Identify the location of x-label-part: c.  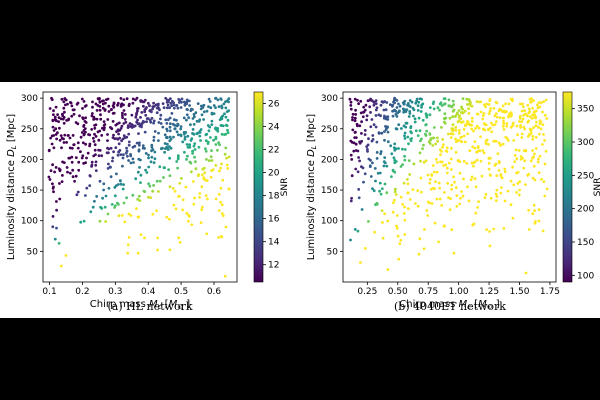
(160, 307).